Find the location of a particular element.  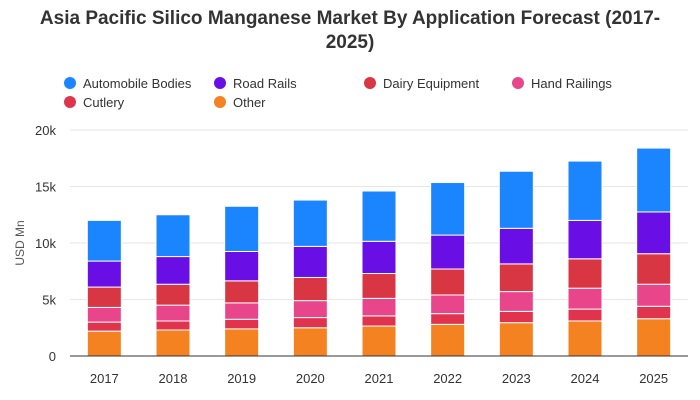

legend-item: Automobile Bodies is located at coordinates (128, 83).